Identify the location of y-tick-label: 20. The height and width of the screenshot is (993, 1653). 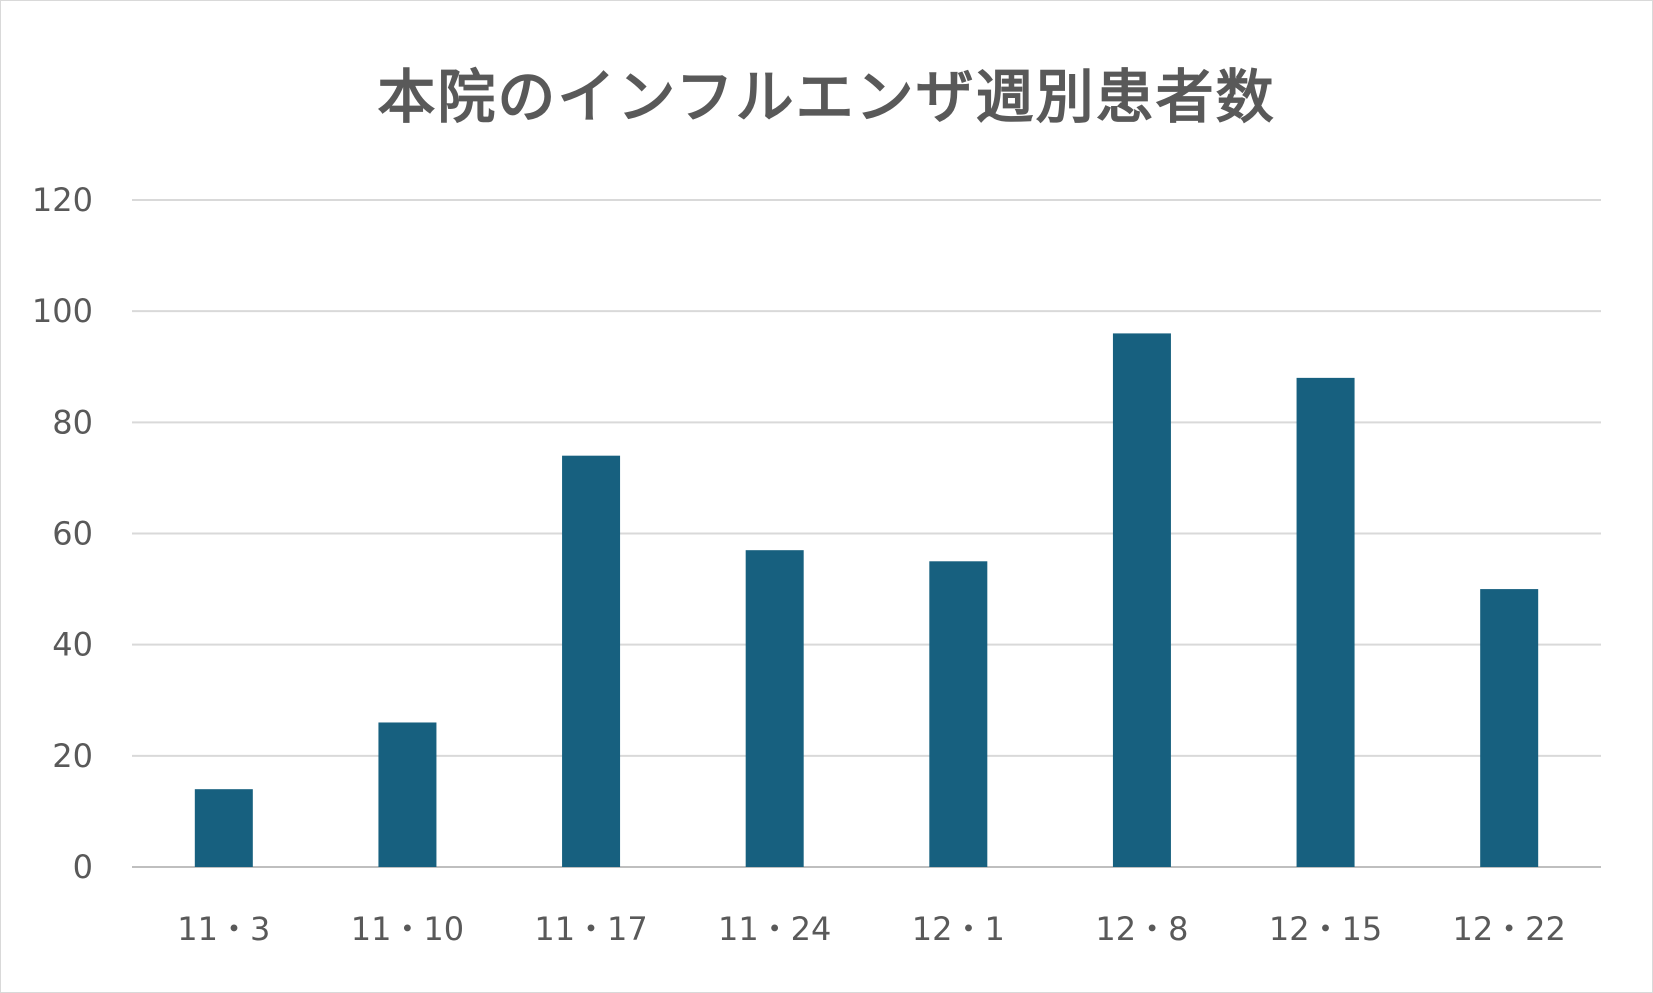
(72, 756).